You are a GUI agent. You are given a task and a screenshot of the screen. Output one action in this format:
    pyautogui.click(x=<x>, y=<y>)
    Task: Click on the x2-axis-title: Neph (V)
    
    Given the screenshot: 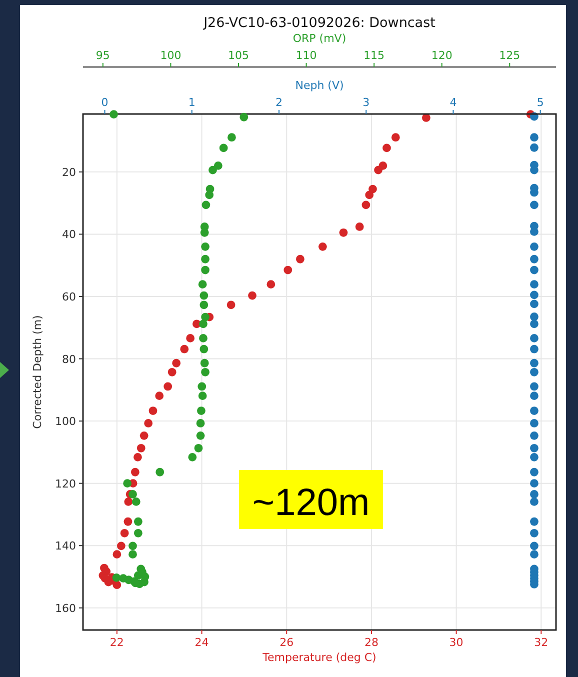 What is the action you would take?
    pyautogui.click(x=319, y=85)
    